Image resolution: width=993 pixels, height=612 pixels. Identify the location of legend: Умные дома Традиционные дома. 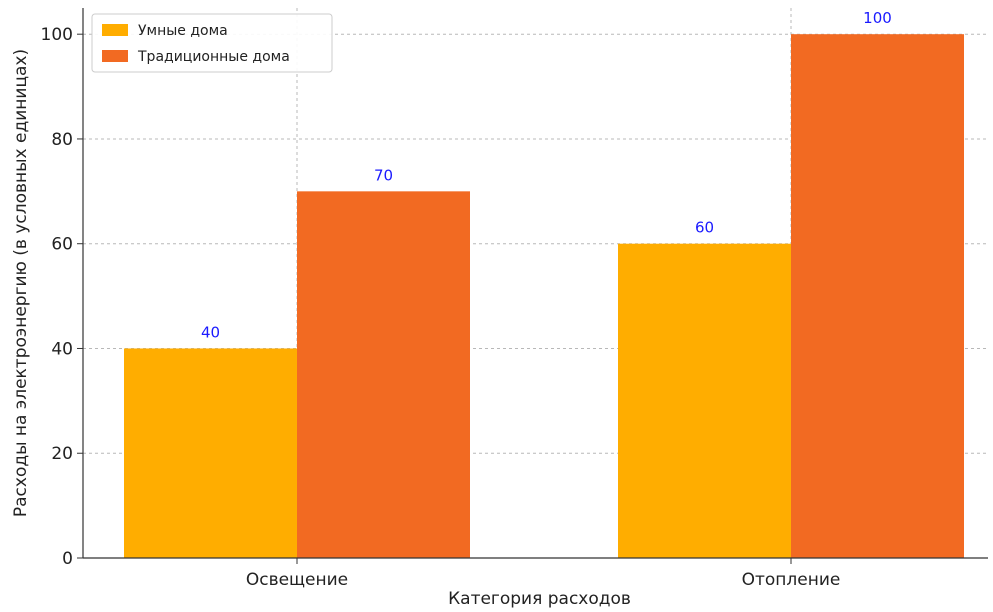
(212, 43).